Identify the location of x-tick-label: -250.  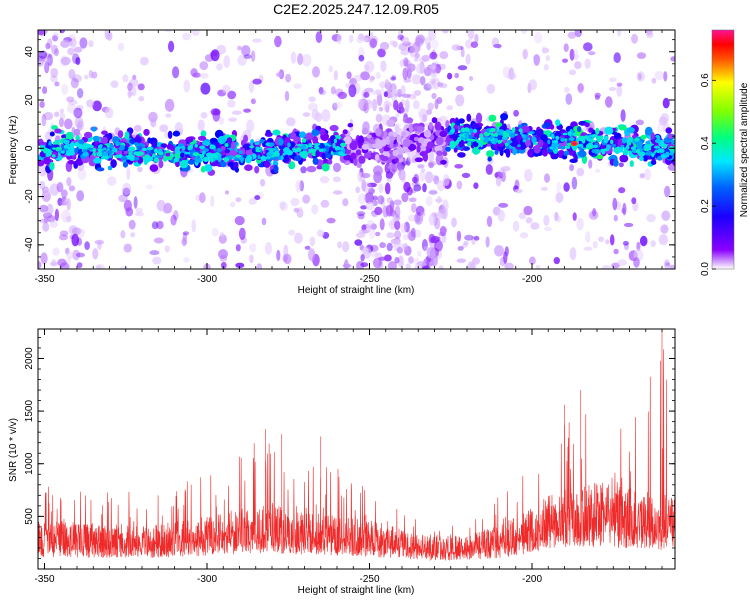
(369, 579).